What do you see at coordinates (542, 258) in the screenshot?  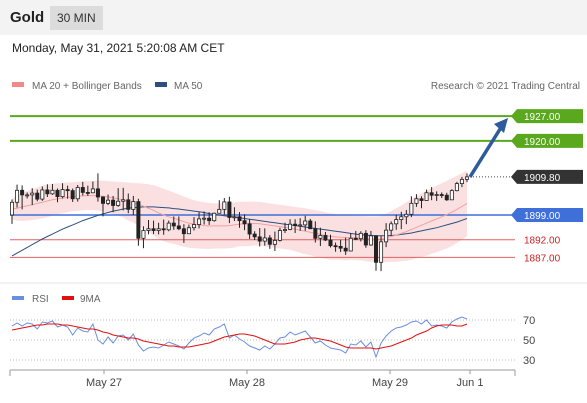 I see `level-label: 1887.00` at bounding box center [542, 258].